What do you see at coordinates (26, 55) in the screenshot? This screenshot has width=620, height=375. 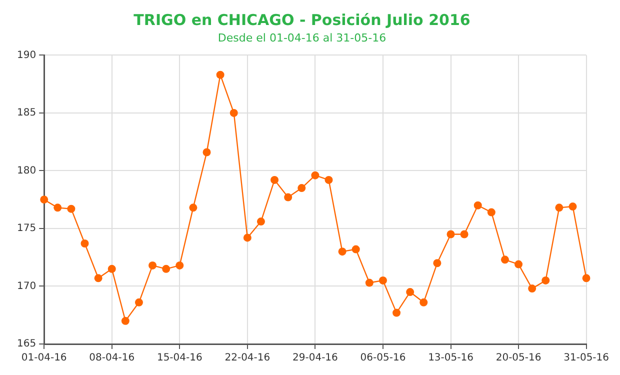 I see `y-tick-label: 190` at bounding box center [26, 55].